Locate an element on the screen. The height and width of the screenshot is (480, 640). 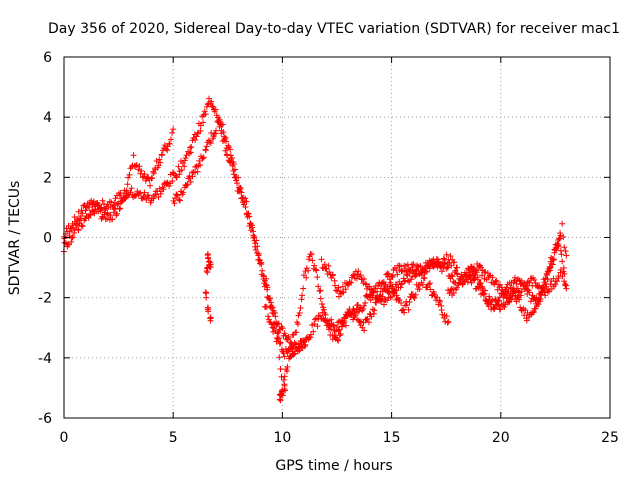
y-tick-label: 2 is located at coordinates (47, 178).